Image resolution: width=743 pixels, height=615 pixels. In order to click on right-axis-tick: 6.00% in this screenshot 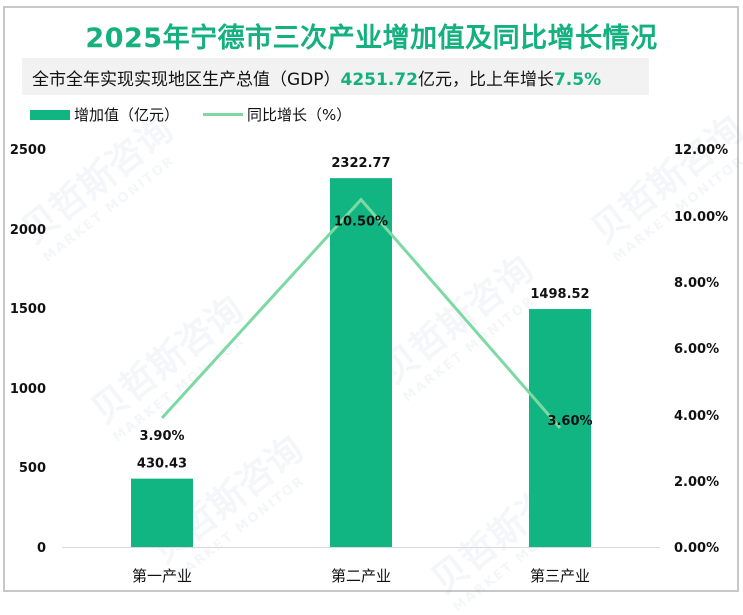, I will do `click(697, 349)`.